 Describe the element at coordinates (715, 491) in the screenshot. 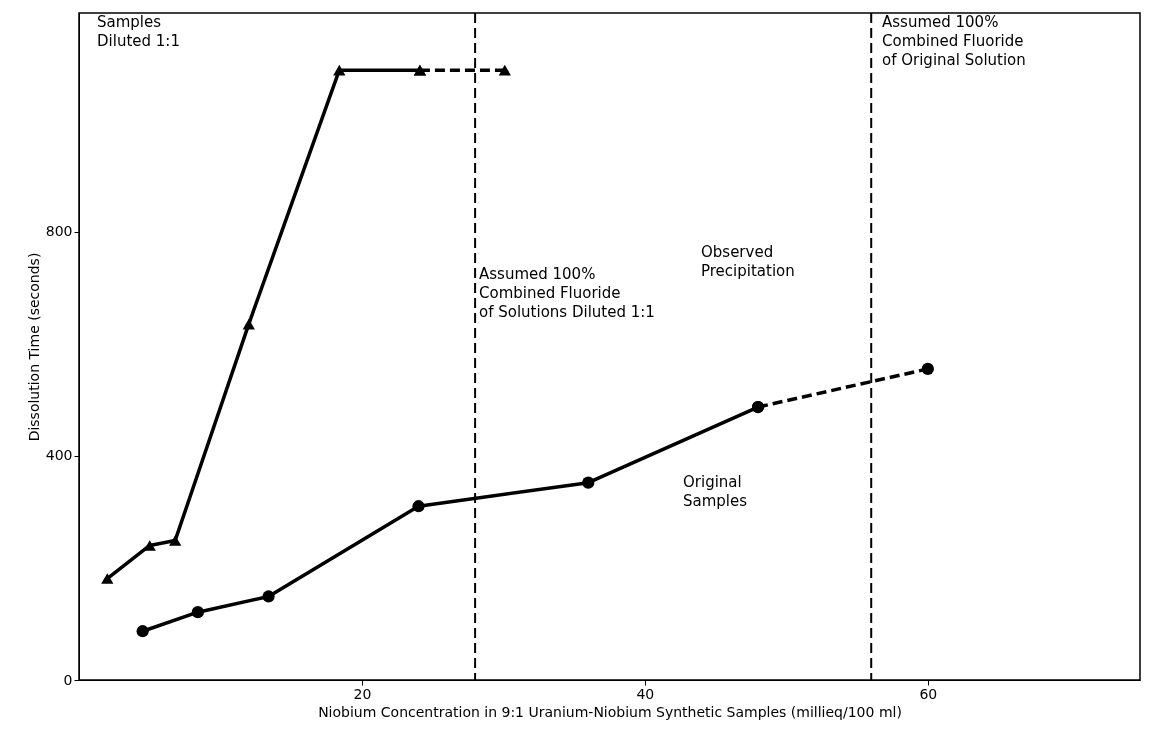

I see `annotation: Original Samples` at that location.